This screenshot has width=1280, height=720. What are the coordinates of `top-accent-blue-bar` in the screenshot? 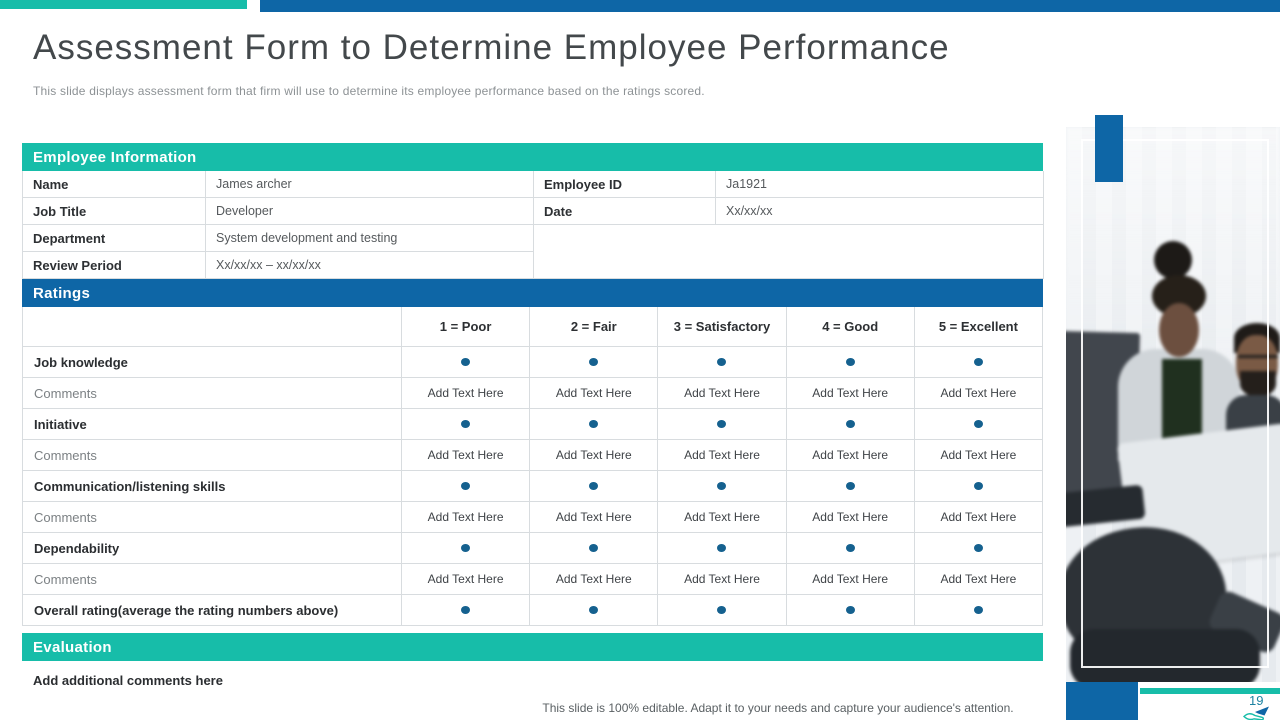 It's located at (770, 6).